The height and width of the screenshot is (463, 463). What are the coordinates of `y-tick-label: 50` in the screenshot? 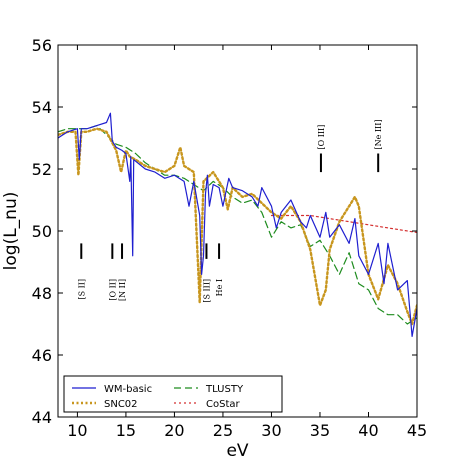 It's located at (42, 231).